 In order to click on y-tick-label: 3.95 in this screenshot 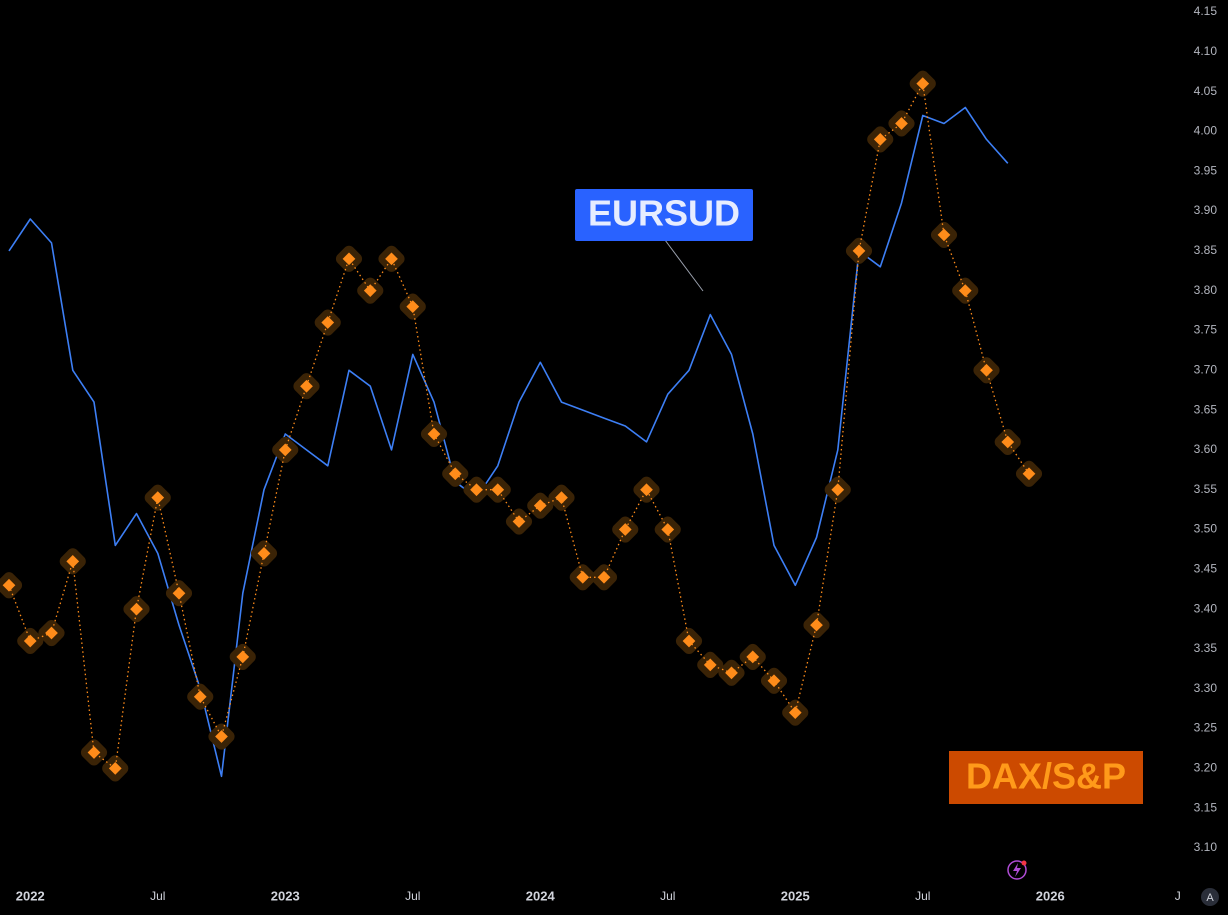, I will do `click(1206, 170)`.